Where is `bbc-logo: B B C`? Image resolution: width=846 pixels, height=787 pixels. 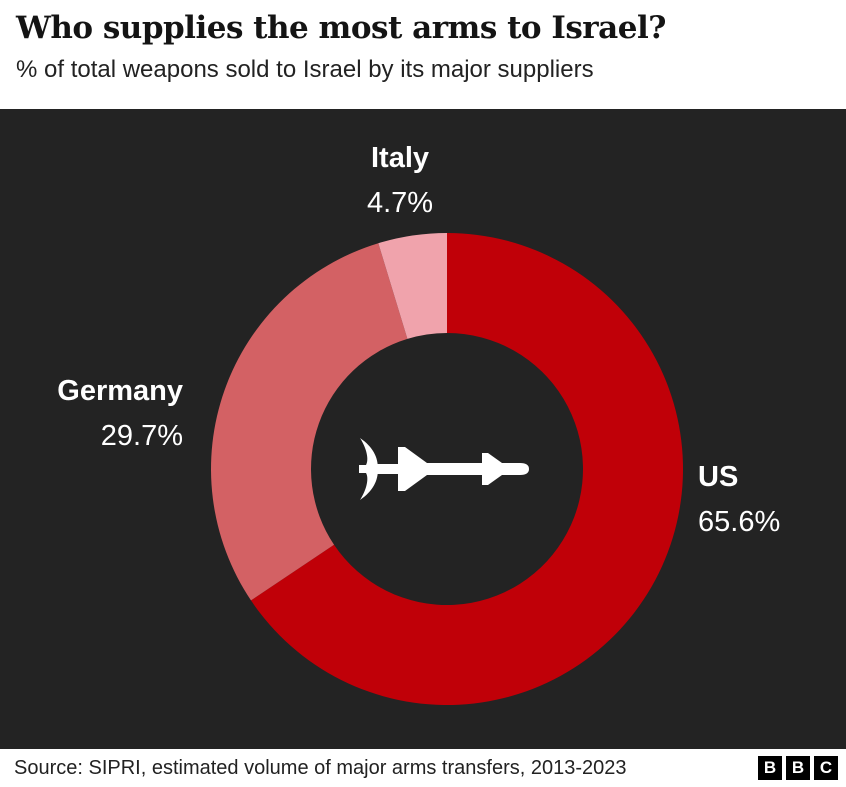
bbc-logo: B B C is located at coordinates (798, 768).